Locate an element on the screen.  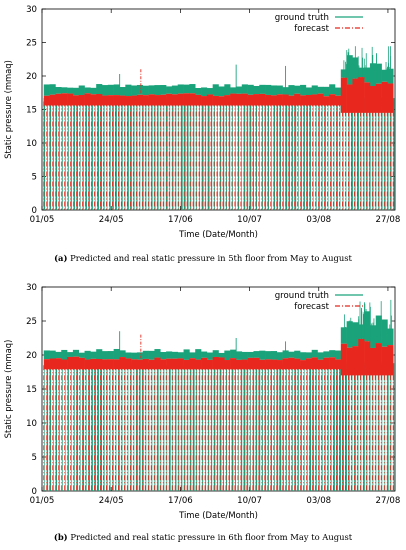
caption-a-tag: (a) is located at coordinates (61, 258).